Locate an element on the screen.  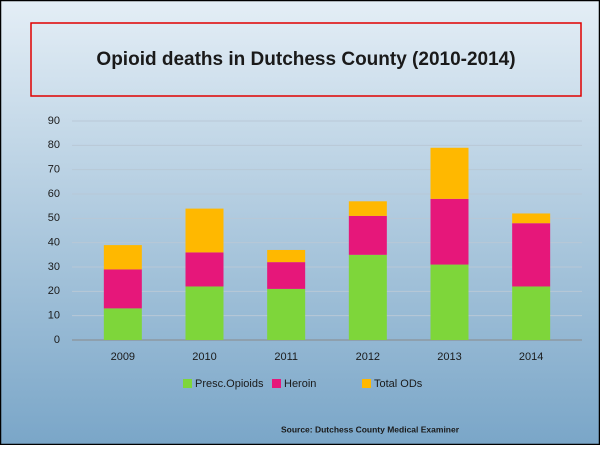
x-tick-label: 2010 is located at coordinates (204, 357).